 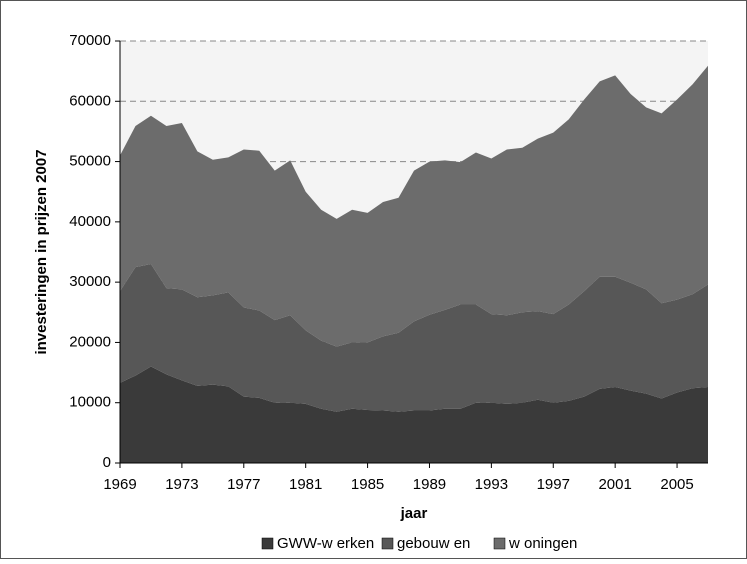 What do you see at coordinates (107, 462) in the screenshot?
I see `y-tick-label: 0` at bounding box center [107, 462].